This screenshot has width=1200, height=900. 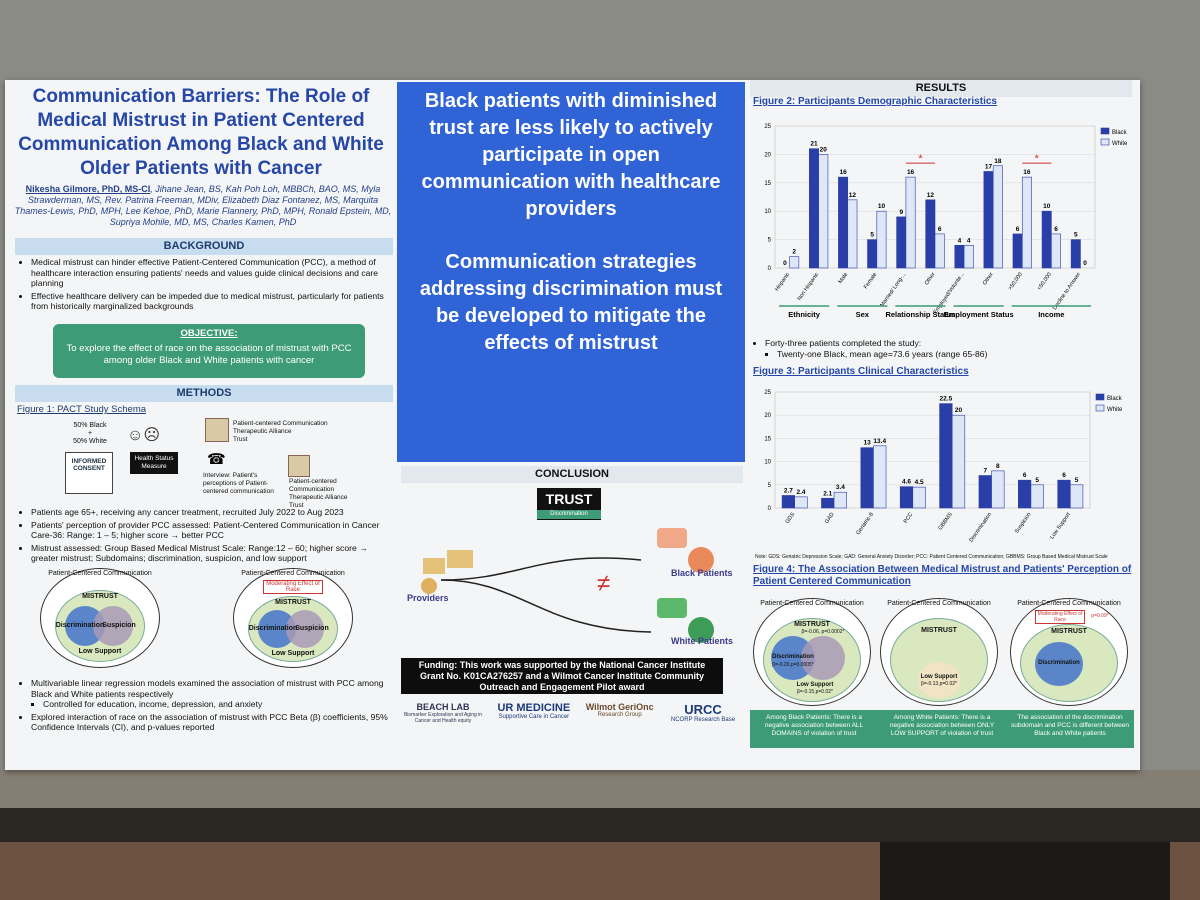 What do you see at coordinates (546, 606) in the screenshot?
I see `arrow` at bounding box center [546, 606].